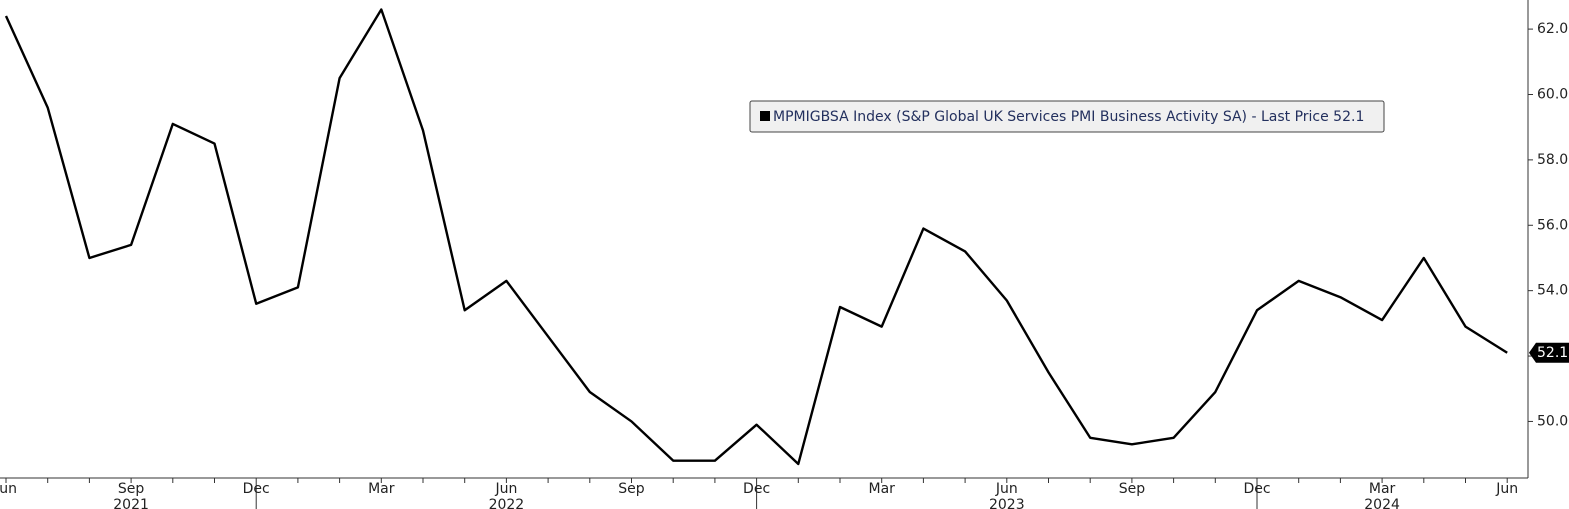  I want to click on last-price-tag: 52.1, so click(1549, 352).